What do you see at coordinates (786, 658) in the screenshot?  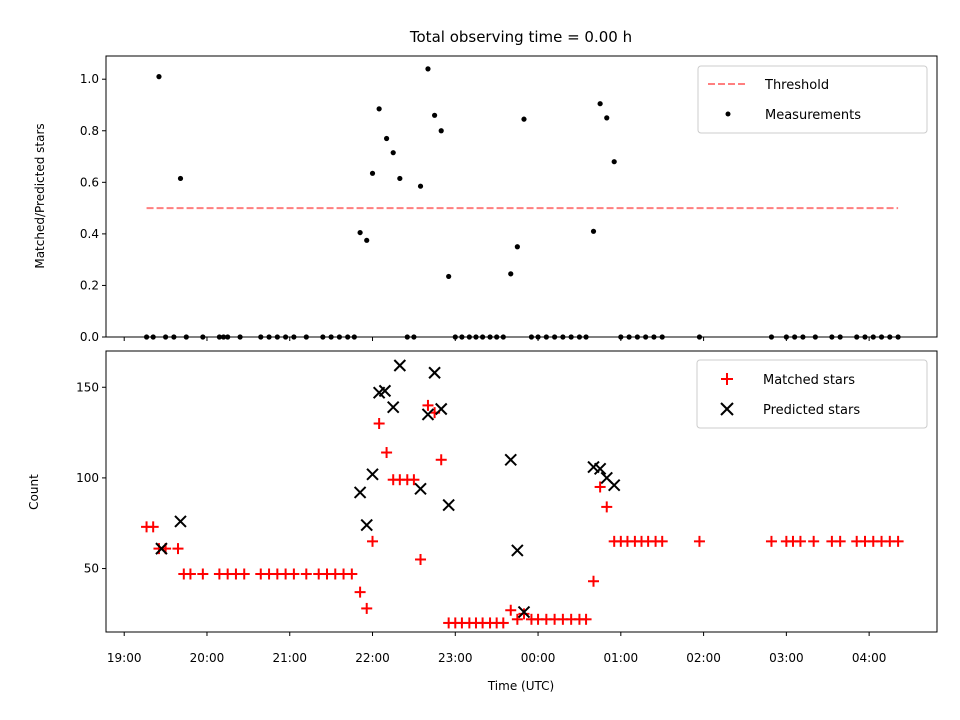 I see `x-tick-label: 03:00` at bounding box center [786, 658].